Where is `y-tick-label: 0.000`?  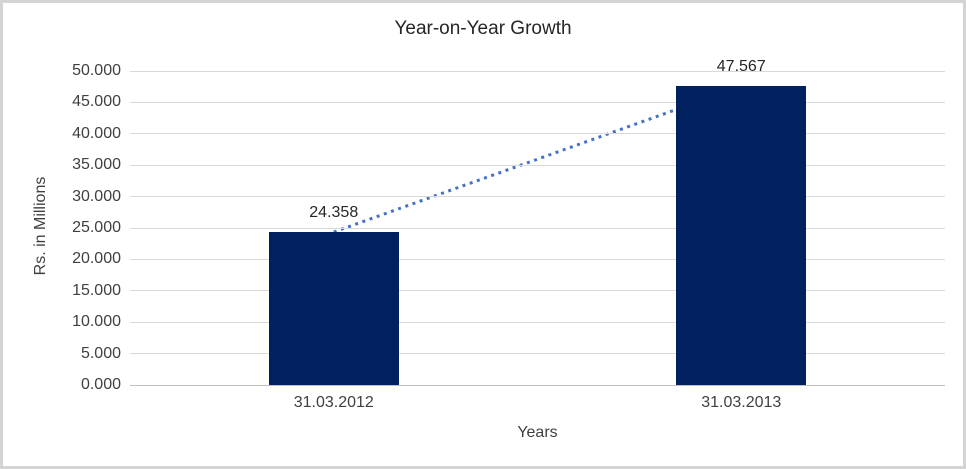 y-tick-label: 0.000 is located at coordinates (100, 384).